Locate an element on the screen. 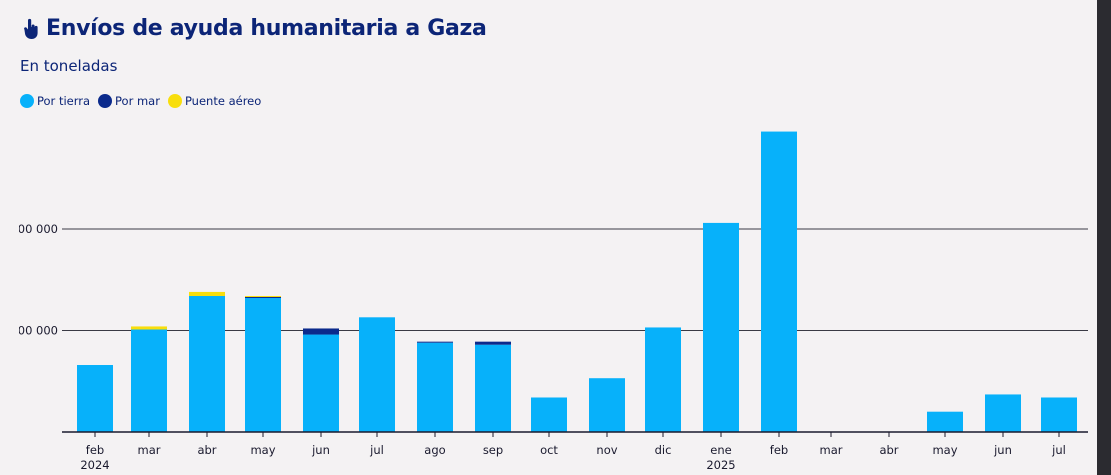 Image resolution: width=1111 pixels, height=475 pixels. chart-title: Envíos de ayuda humanitaria a Gaza is located at coordinates (254, 28).